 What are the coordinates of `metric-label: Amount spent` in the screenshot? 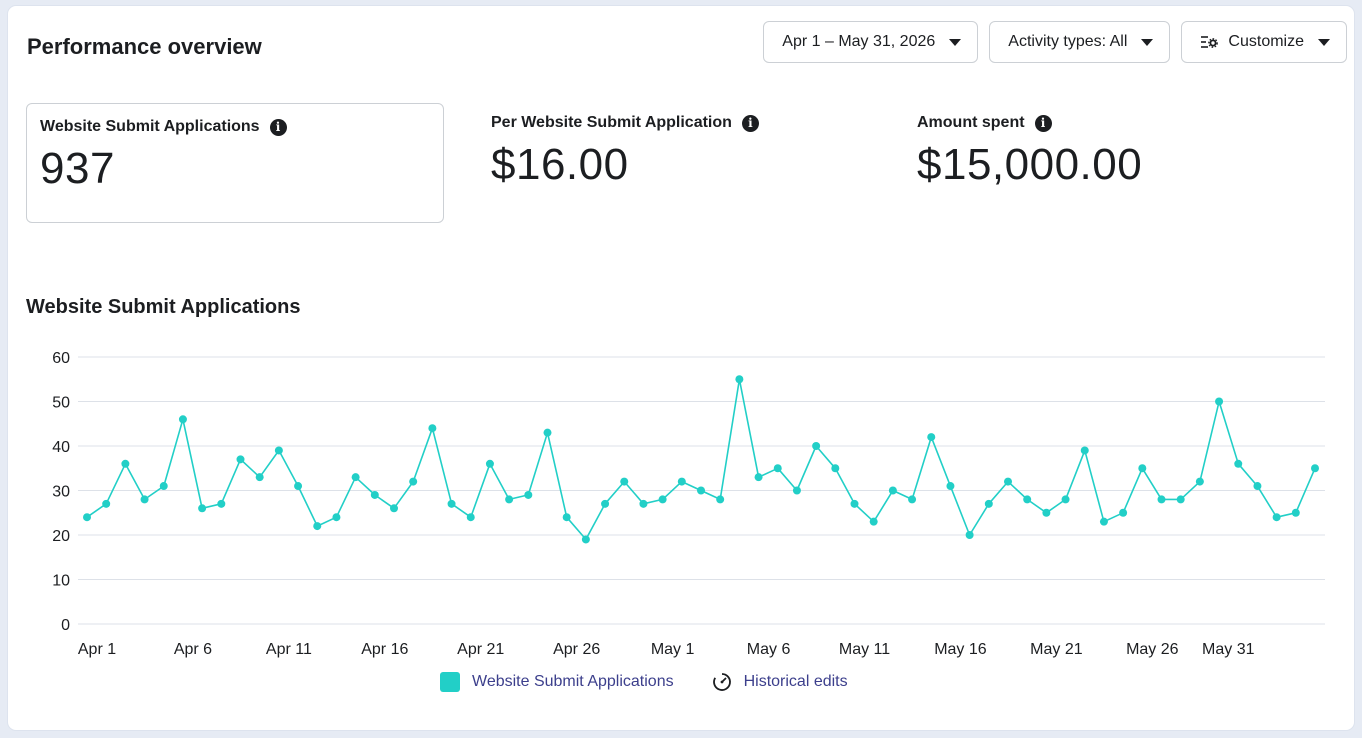 It's located at (971, 122).